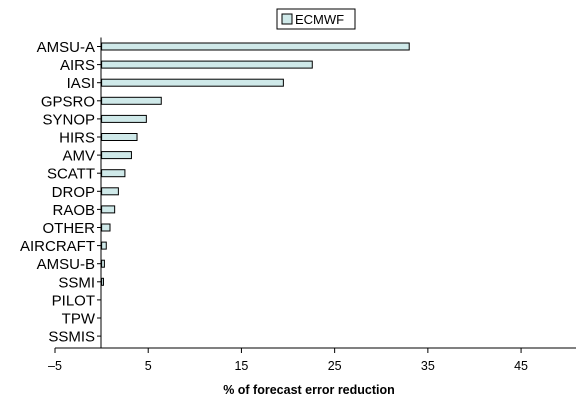 The image size is (577, 403). What do you see at coordinates (55, 366) in the screenshot?
I see `x-tick-label: –5` at bounding box center [55, 366].